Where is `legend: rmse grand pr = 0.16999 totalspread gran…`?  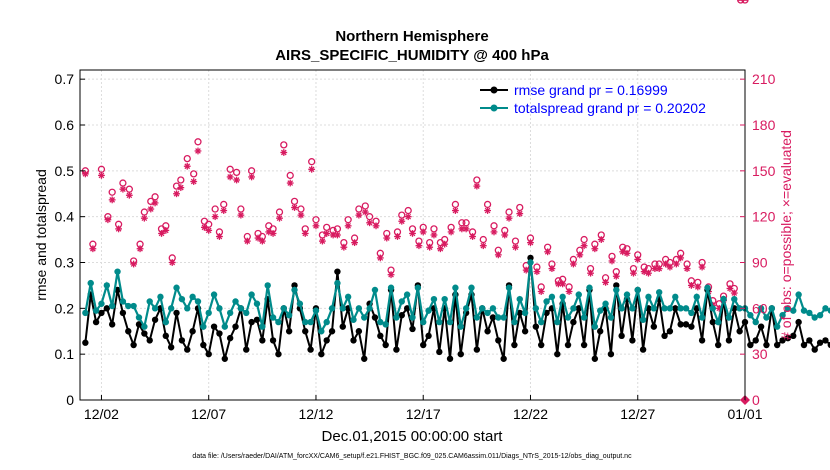 legend: rmse grand pr = 0.16999 totalspread gran… is located at coordinates (593, 99).